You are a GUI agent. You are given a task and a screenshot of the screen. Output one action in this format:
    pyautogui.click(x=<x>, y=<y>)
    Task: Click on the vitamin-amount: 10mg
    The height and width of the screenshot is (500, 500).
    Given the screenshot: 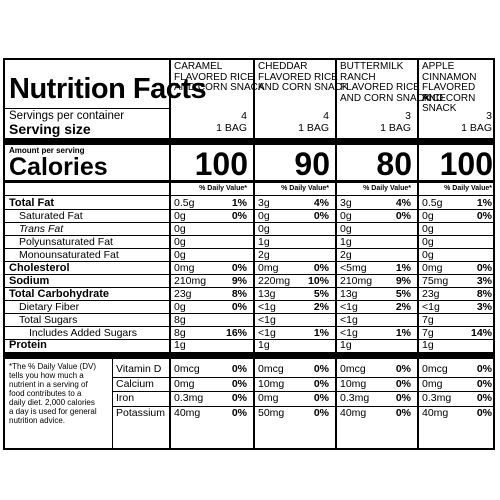 What is the action you would take?
    pyautogui.click(x=353, y=383)
    